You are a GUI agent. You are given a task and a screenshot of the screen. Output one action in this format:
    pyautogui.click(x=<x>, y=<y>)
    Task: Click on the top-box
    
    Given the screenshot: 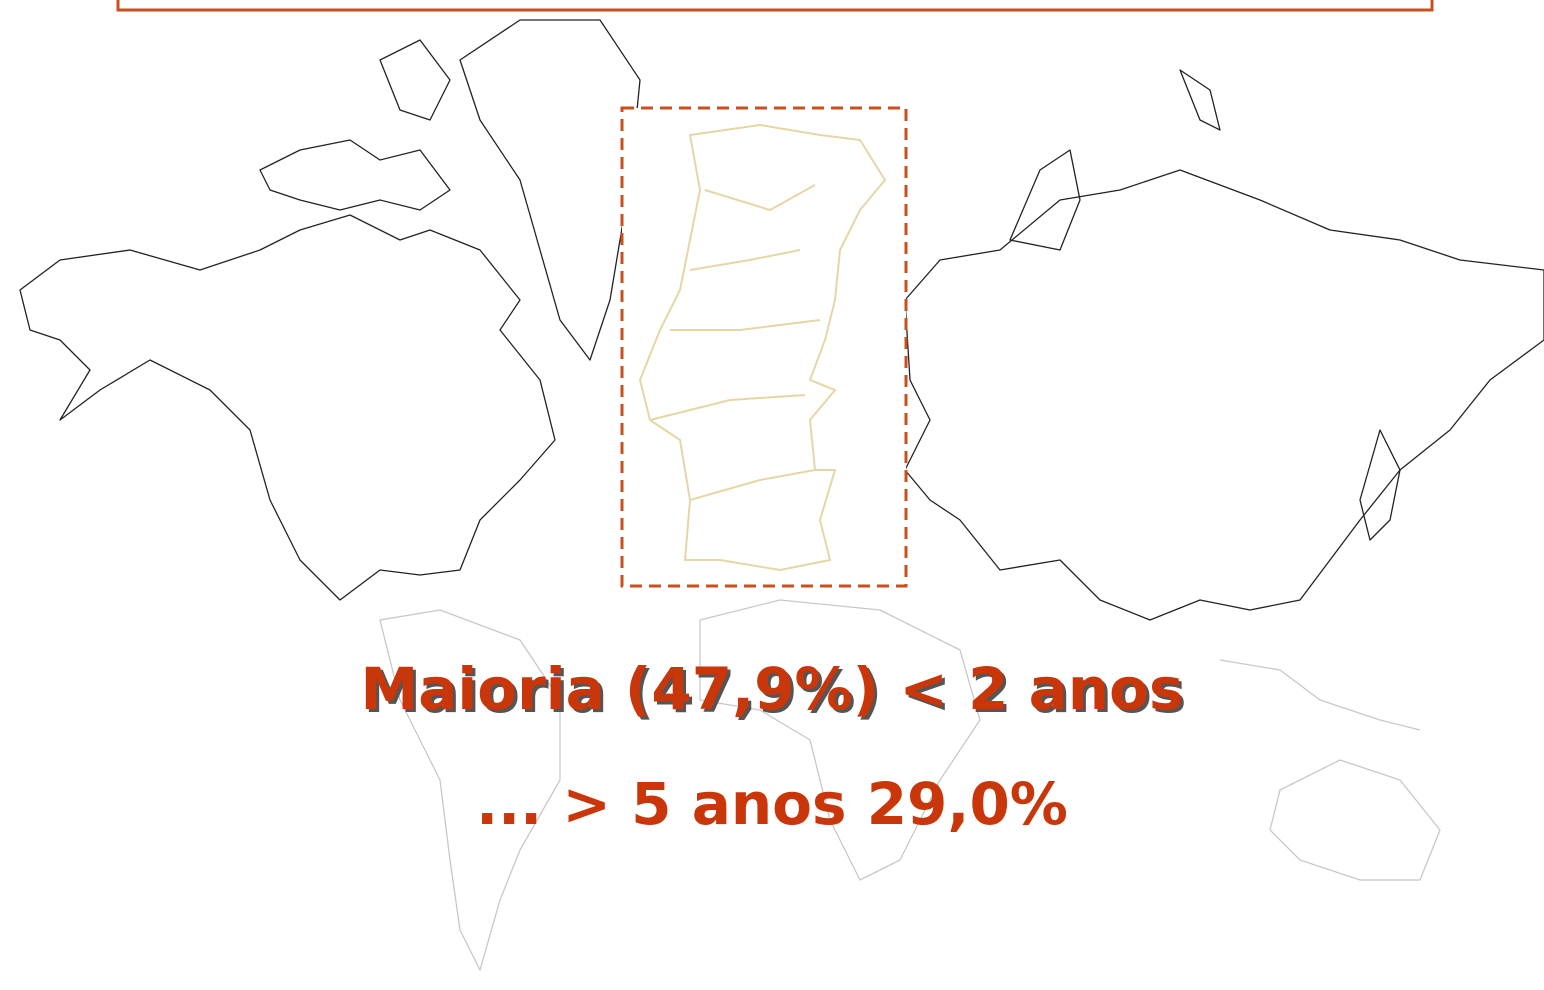 What is the action you would take?
    pyautogui.click(x=775, y=6)
    